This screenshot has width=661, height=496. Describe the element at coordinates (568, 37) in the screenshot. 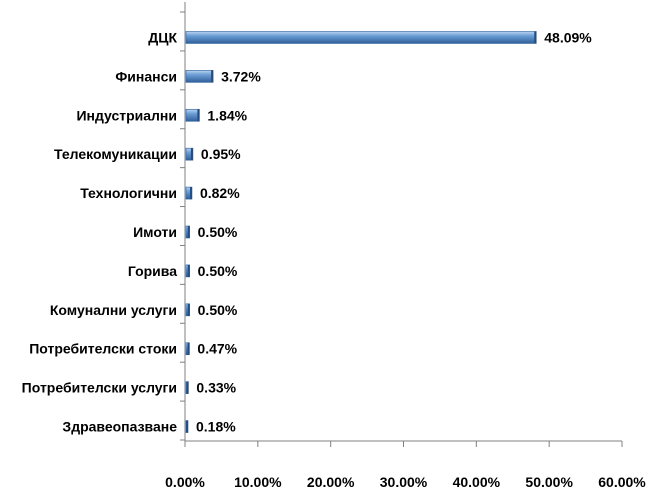

I see `value-label: 48.09%` at that location.